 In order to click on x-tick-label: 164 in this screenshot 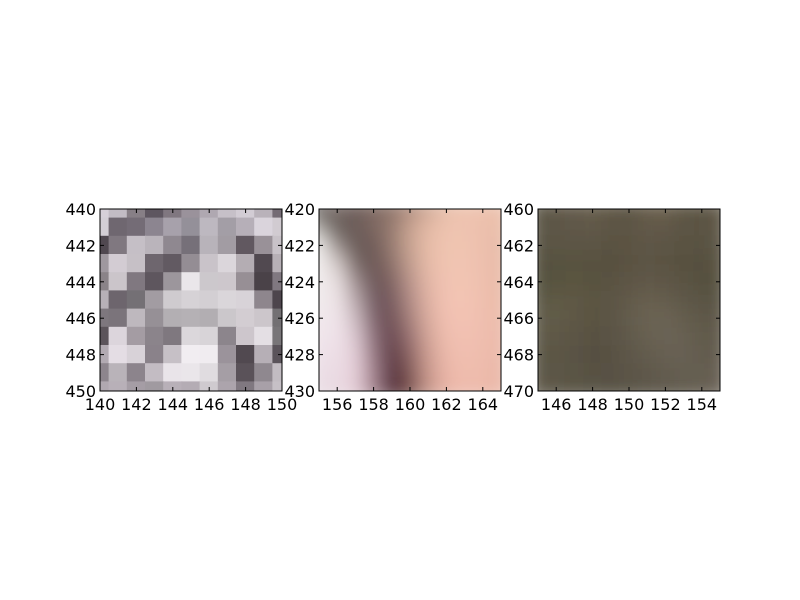, I will do `click(483, 404)`.